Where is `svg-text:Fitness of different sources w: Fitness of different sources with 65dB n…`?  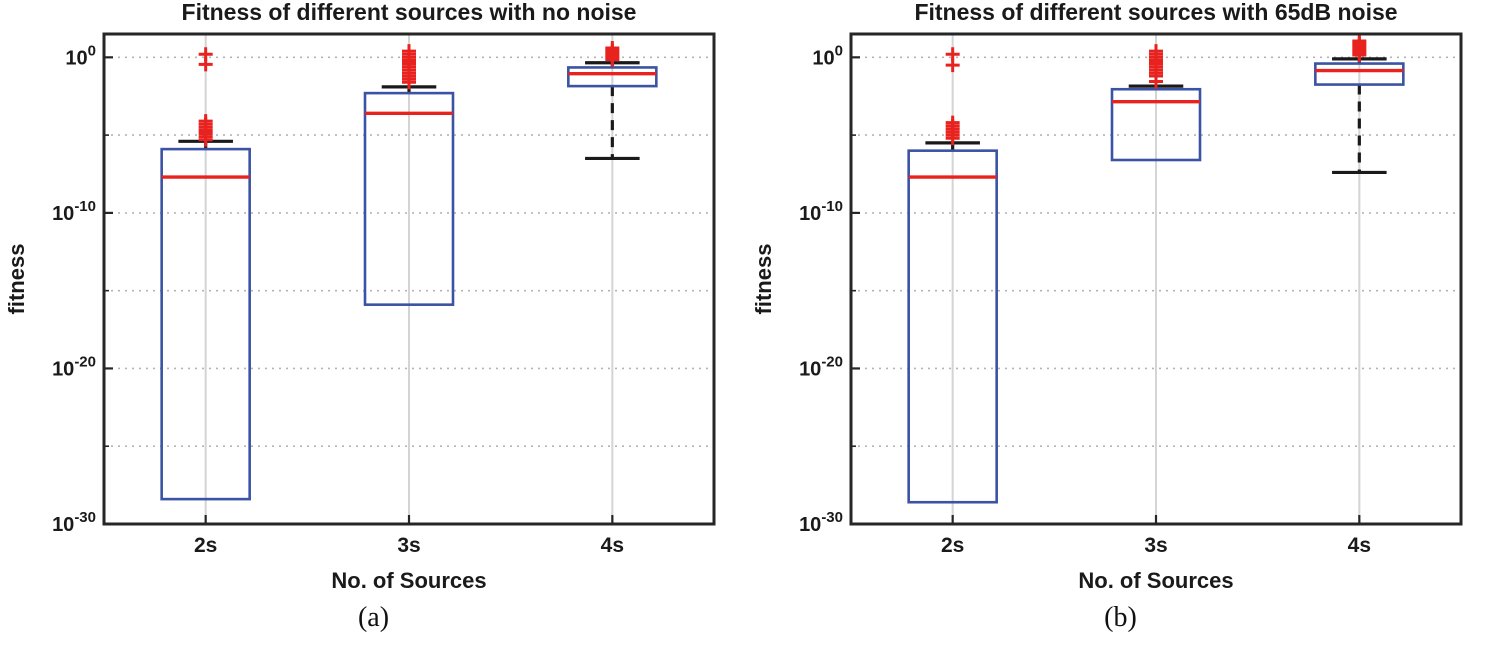
svg-text:Fitness of different sources w: Fitness of different sources with 65dB n… is located at coordinates (1155, 12).